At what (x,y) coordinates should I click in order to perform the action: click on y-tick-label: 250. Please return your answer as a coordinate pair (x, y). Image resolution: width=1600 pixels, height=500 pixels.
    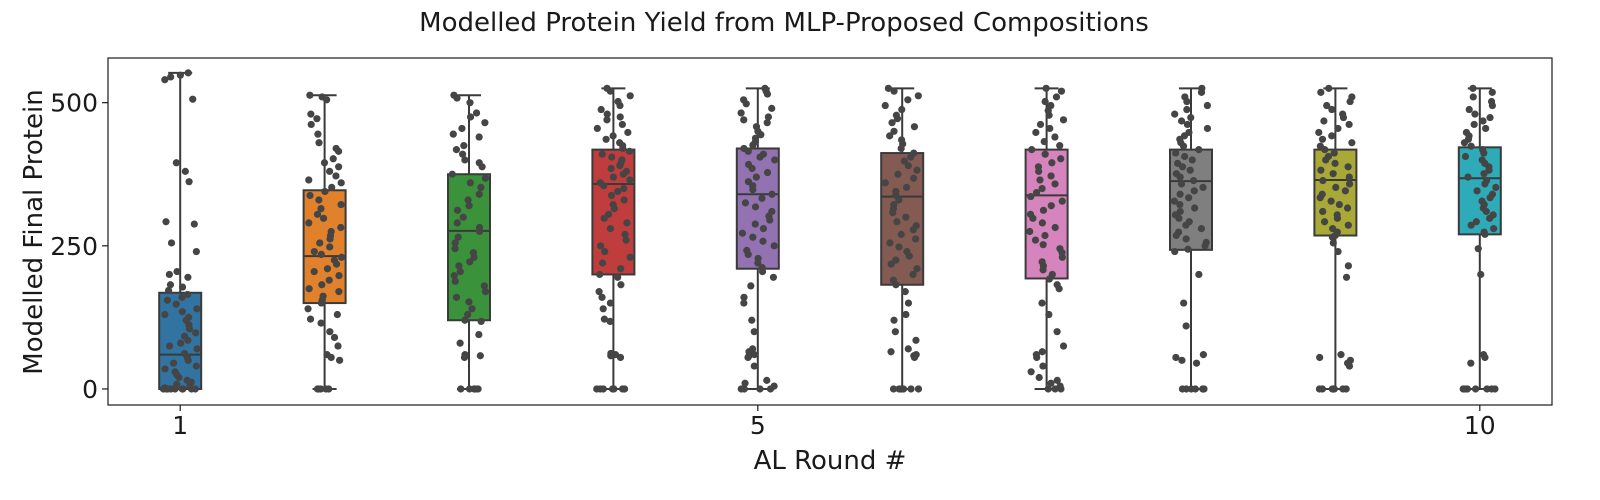
    Looking at the image, I should click on (74, 246).